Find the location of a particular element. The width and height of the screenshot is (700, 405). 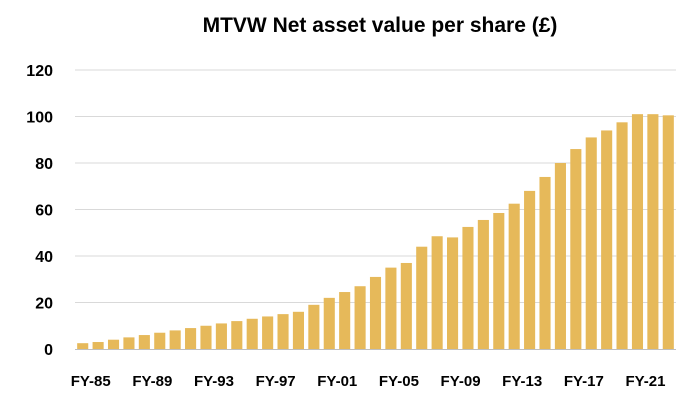

x-tick-label: FY-85 is located at coordinates (91, 381).